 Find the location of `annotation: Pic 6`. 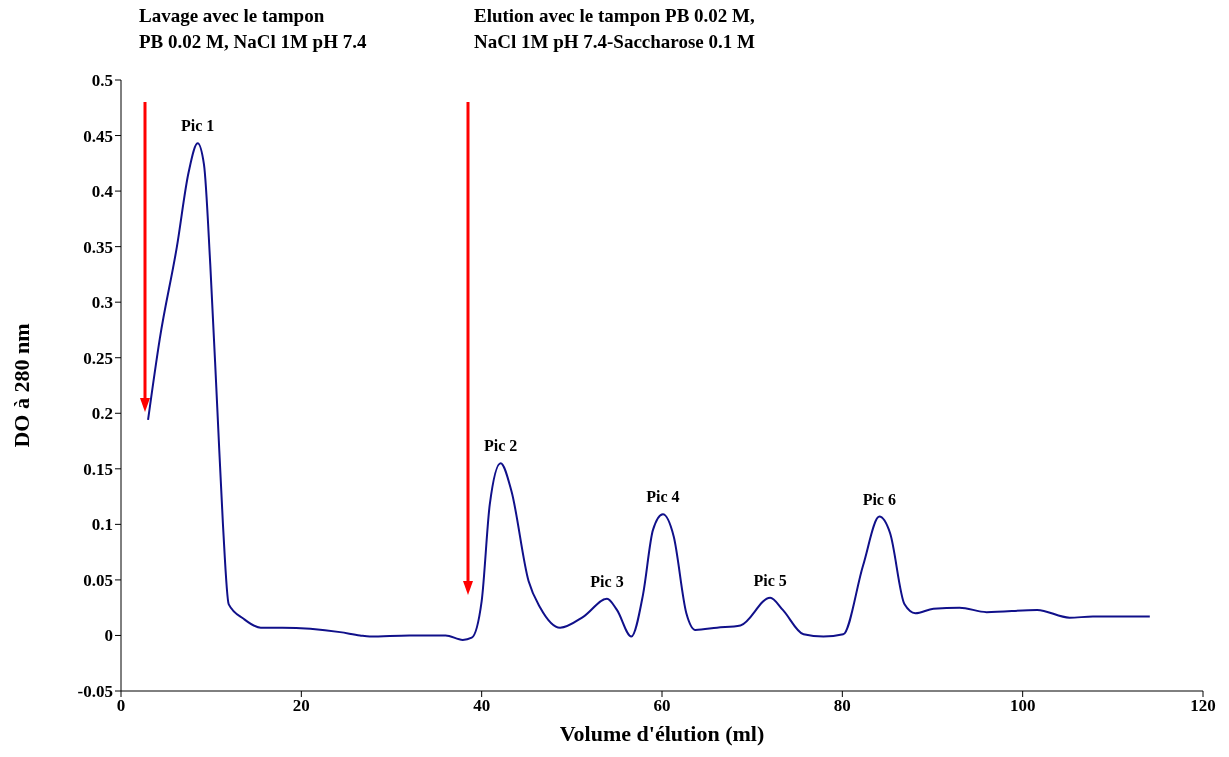

annotation: Pic 6 is located at coordinates (879, 499).